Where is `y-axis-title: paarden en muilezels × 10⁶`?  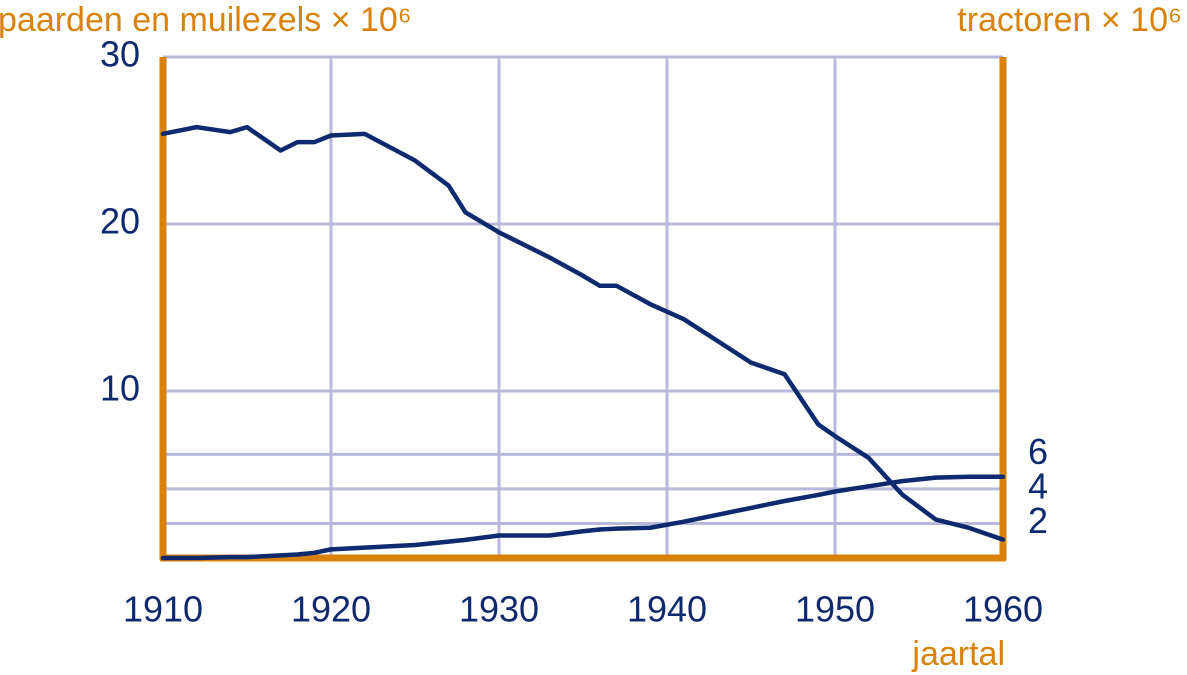 y-axis-title: paarden en muilezels × 10⁶ is located at coordinates (206, 20).